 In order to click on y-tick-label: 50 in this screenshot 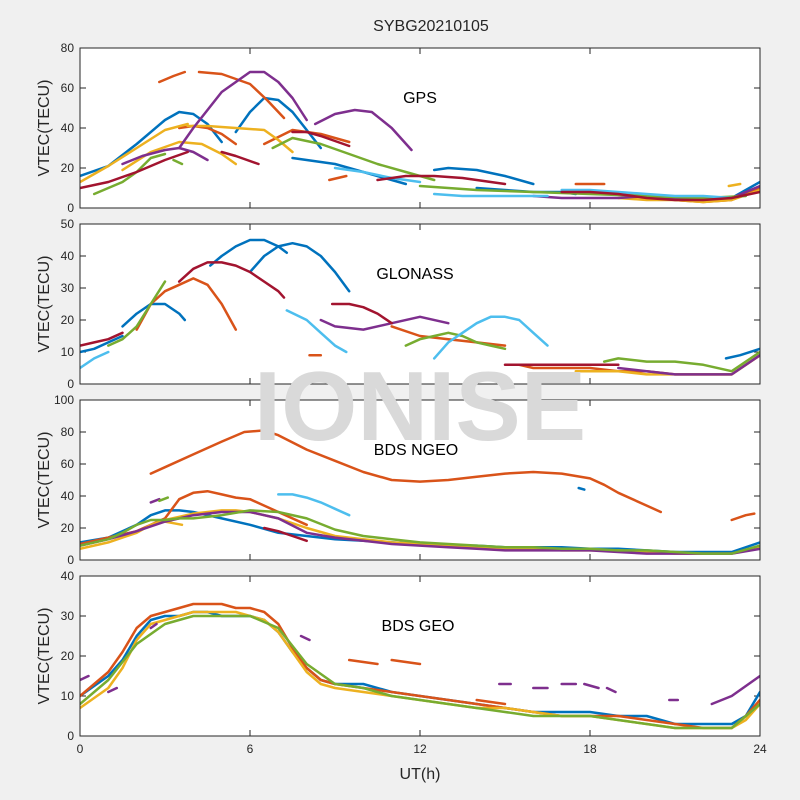, I will do `click(68, 224)`.